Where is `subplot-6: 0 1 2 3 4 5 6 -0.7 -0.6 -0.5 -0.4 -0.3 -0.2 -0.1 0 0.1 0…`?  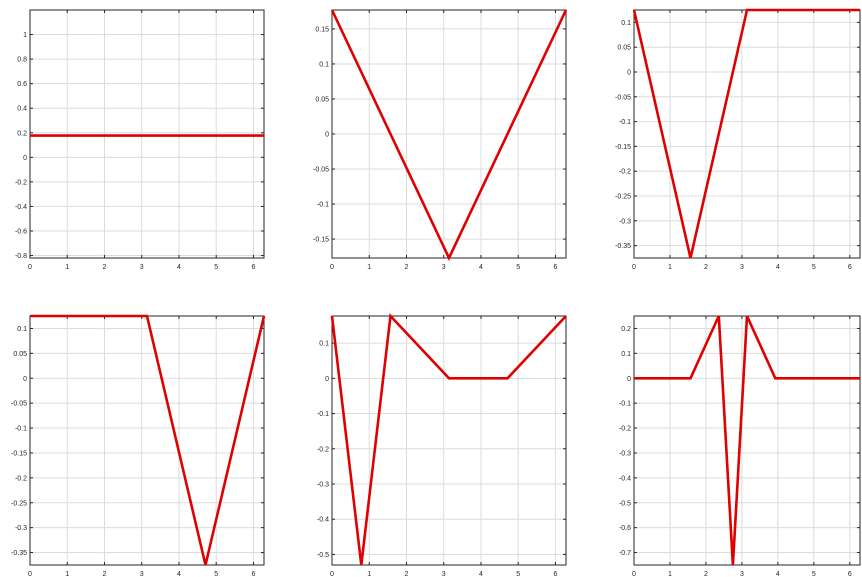
subplot-6: 0 1 2 3 4 5 6 -0.7 -0.6 -0.5 -0.4 -0.3 -0.2 -0.1 0 0.1 0… is located at coordinates (740, 446).